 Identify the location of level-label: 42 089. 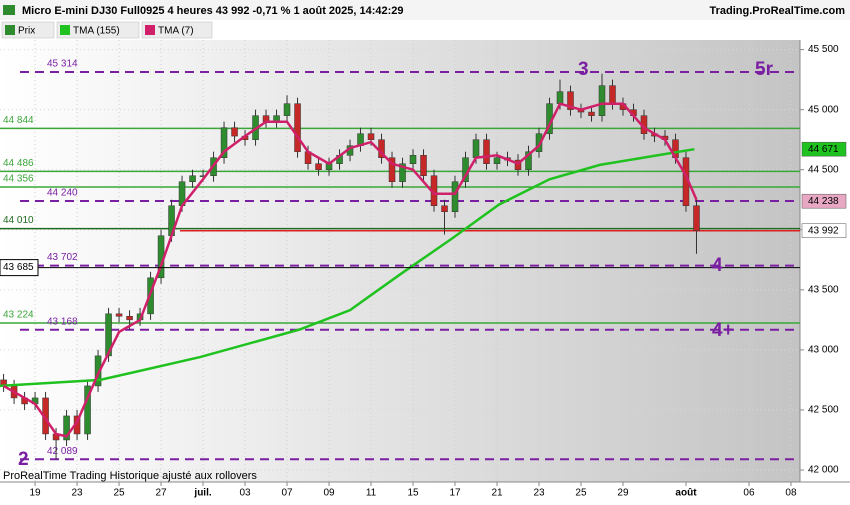
(62, 451).